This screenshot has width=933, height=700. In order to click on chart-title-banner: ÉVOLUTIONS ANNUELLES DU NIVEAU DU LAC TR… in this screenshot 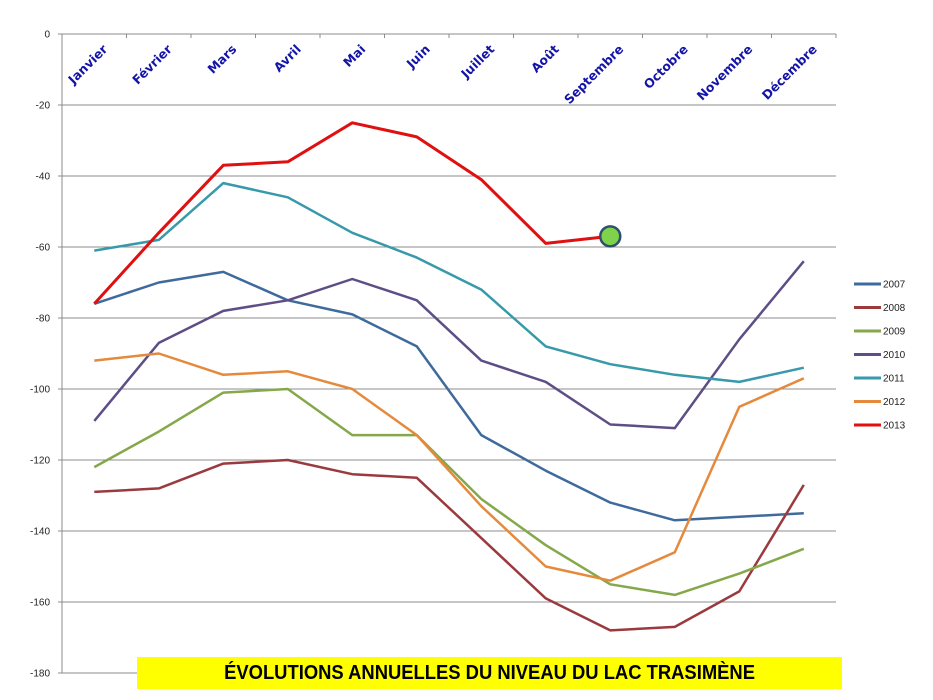, I will do `click(489, 673)`.